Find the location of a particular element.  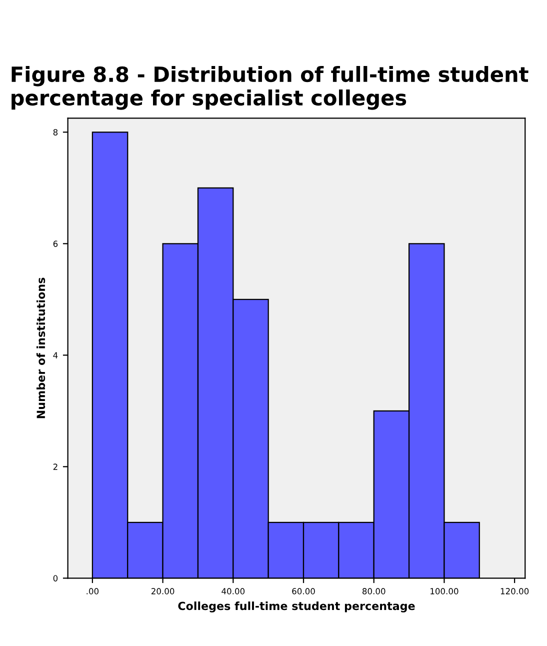

x-tick-label: 100.00 is located at coordinates (444, 591).